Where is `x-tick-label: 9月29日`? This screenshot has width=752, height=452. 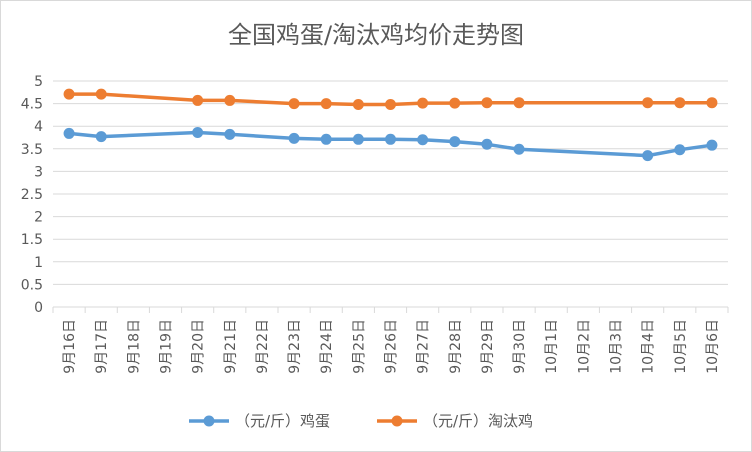
x-tick-label: 9月29日 is located at coordinates (488, 346).